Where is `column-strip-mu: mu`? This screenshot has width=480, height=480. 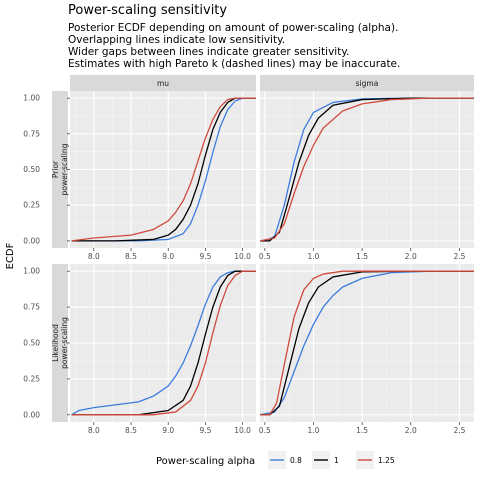 column-strip-mu: mu is located at coordinates (163, 83).